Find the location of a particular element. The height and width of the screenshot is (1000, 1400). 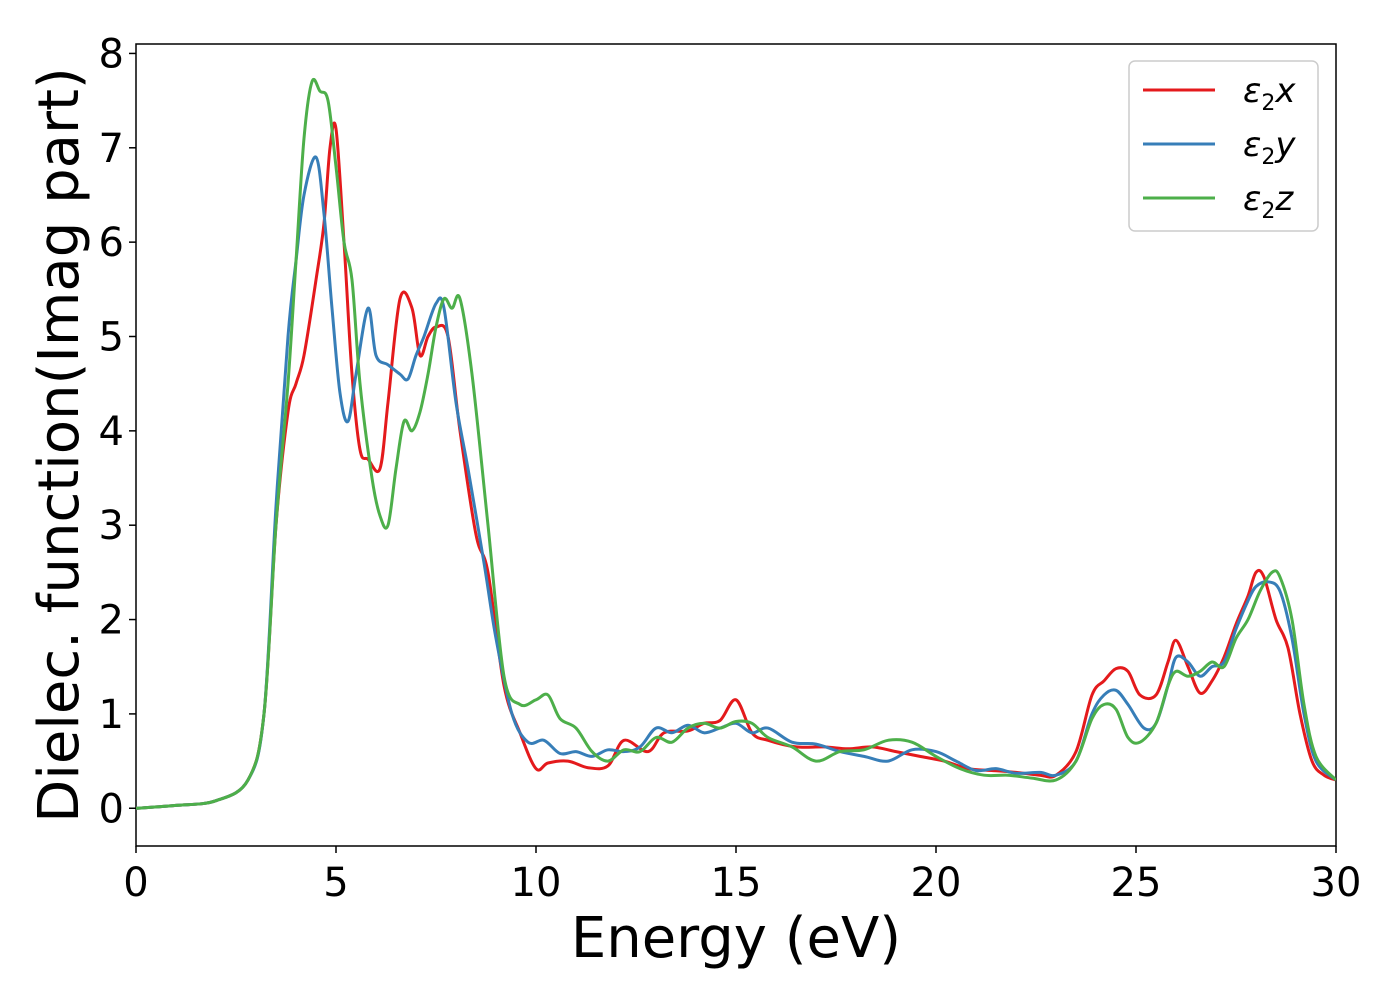

x-tick-label: 5 is located at coordinates (335, 883).